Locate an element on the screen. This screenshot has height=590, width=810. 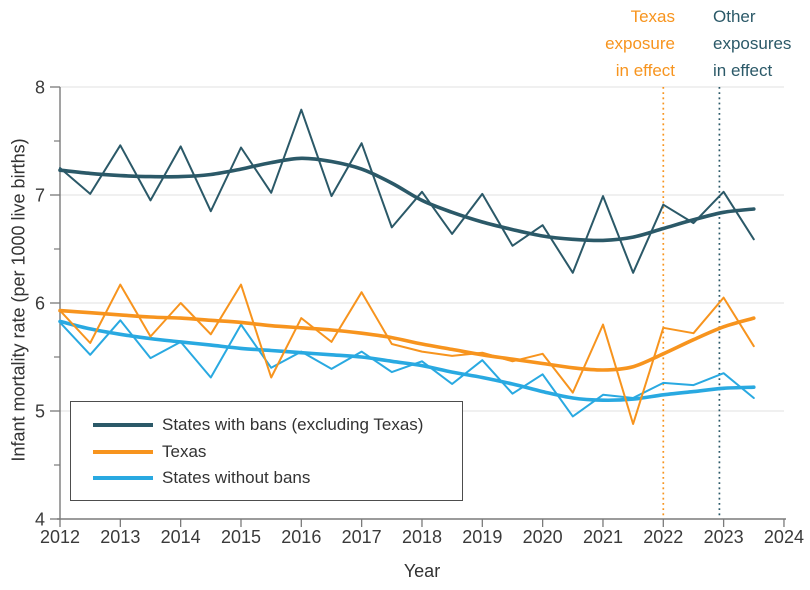
states-without-bans-trend-line is located at coordinates (407, 361).